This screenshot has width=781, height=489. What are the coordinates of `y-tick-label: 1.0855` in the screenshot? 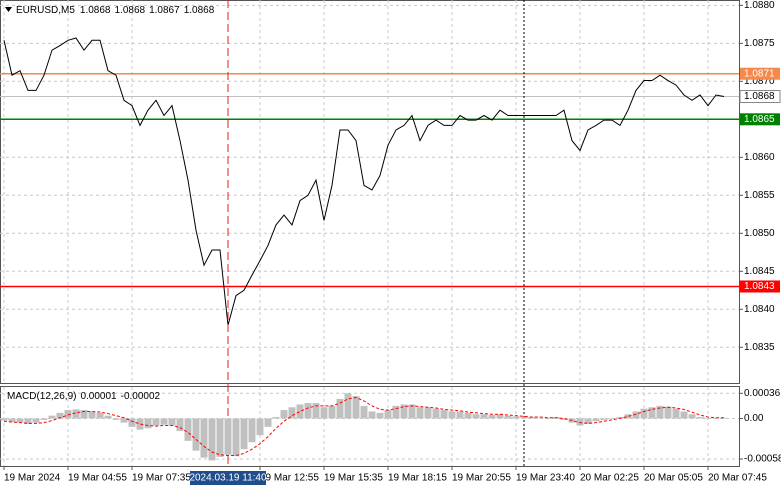 It's located at (759, 195).